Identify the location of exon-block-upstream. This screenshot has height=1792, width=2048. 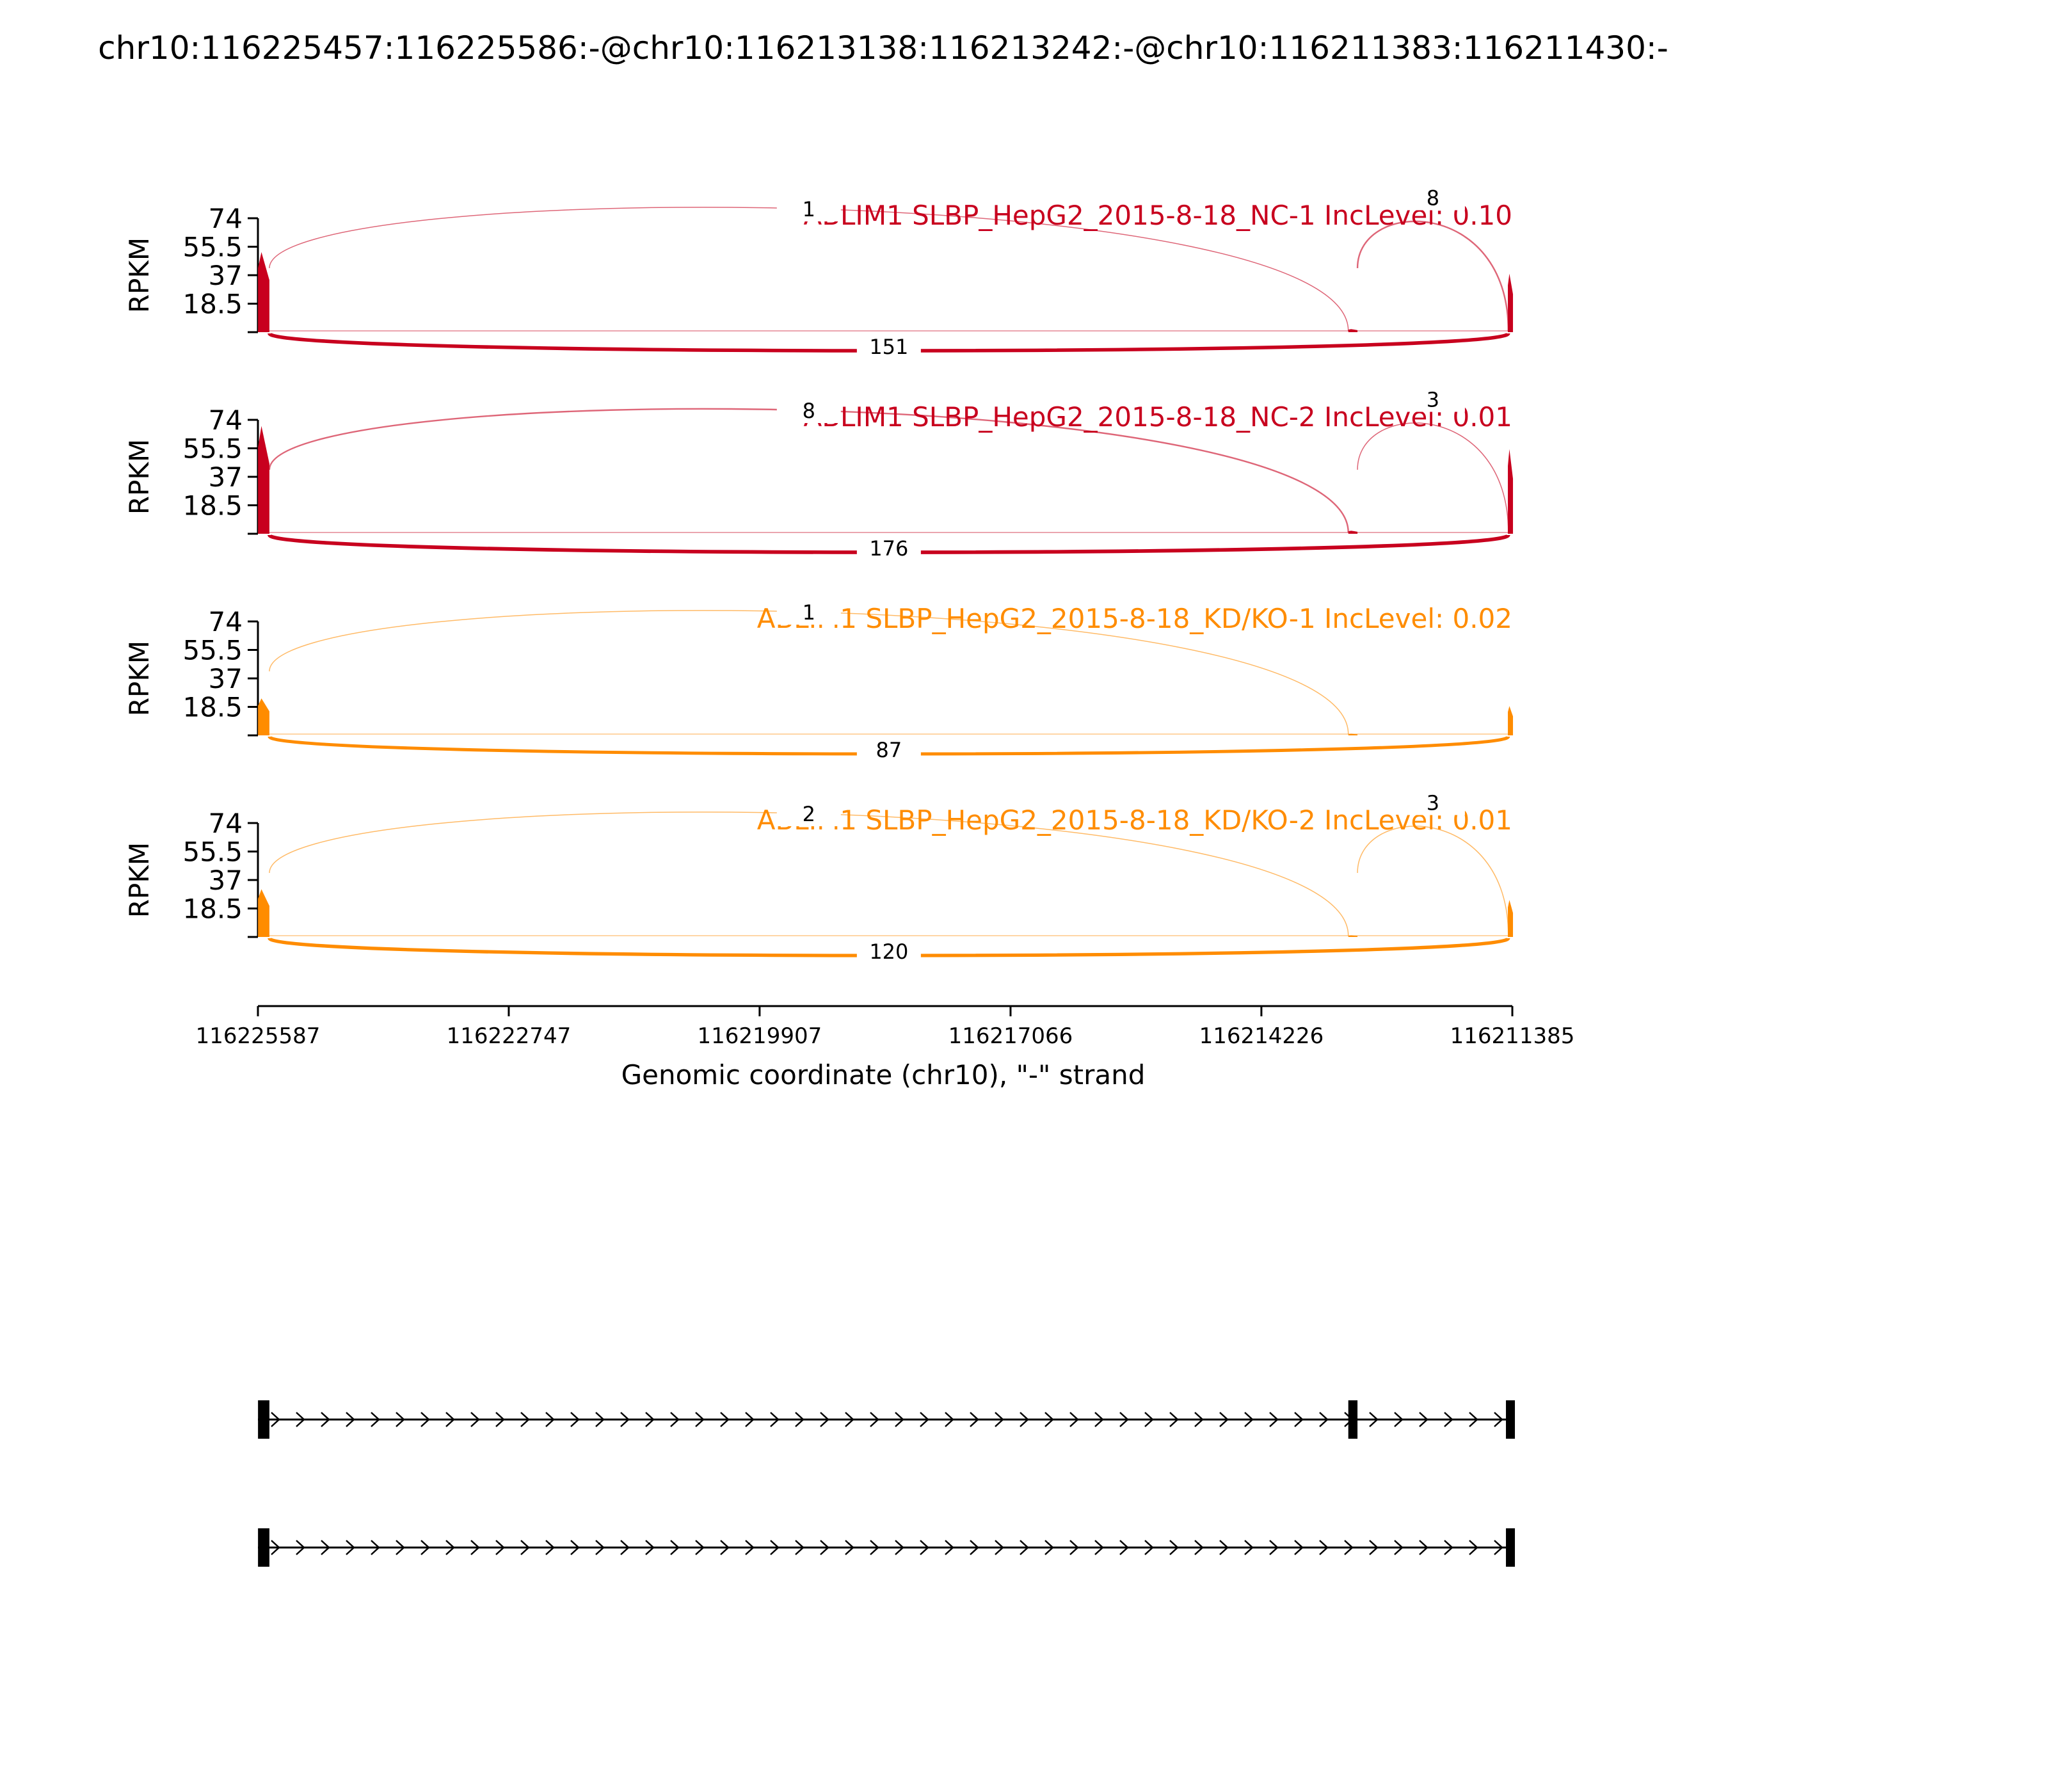
(263, 1547).